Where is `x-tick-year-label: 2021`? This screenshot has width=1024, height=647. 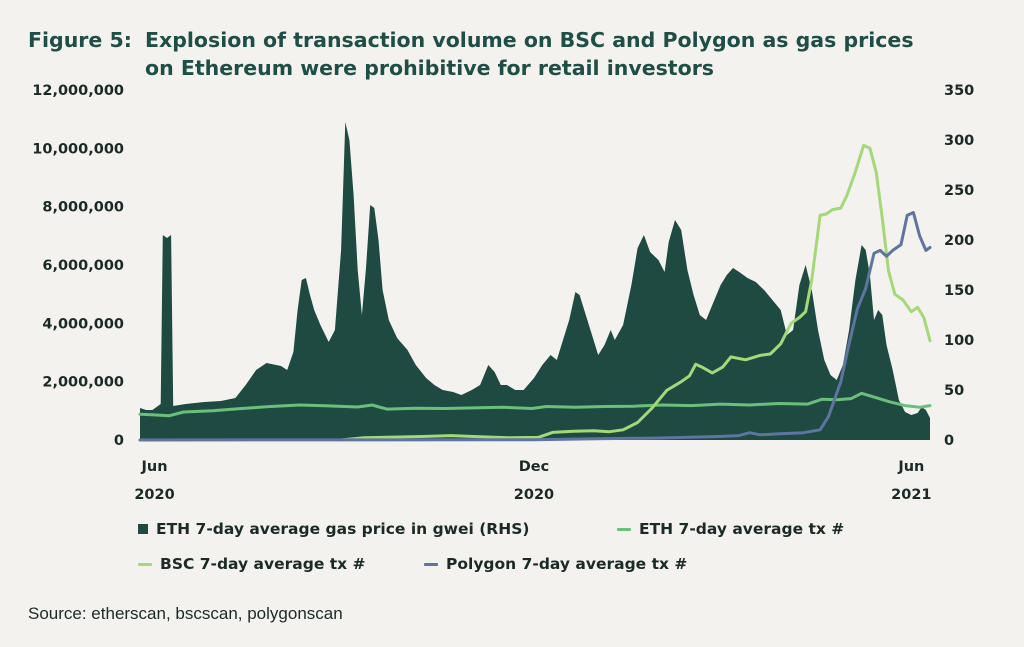
x-tick-year-label: 2021 is located at coordinates (911, 495).